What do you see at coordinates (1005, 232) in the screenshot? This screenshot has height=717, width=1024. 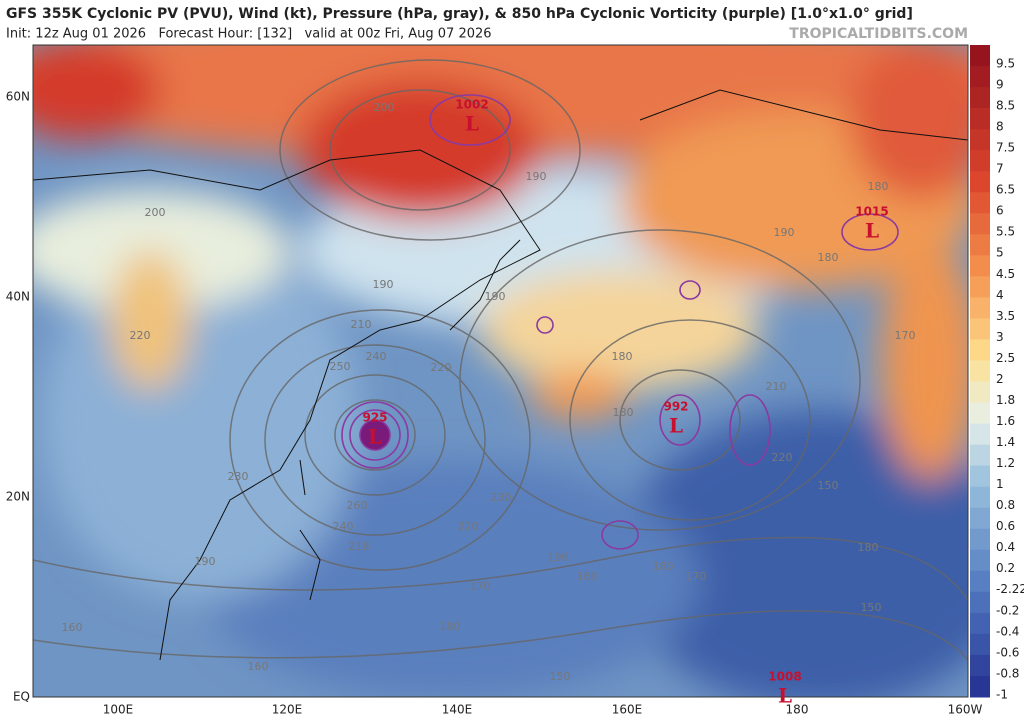 I see `colorbar-label: 5.5` at bounding box center [1005, 232].